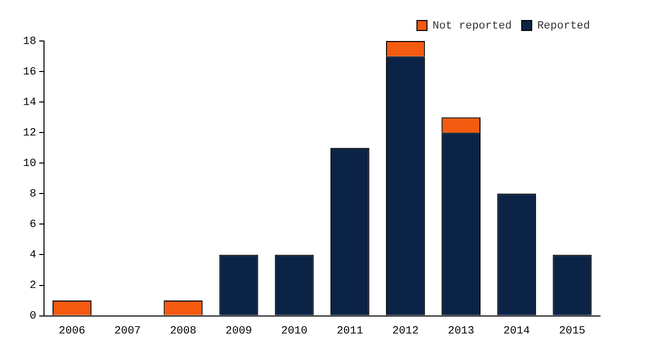  What do you see at coordinates (29, 134) in the screenshot?
I see `y-tick-label: 12` at bounding box center [29, 134].